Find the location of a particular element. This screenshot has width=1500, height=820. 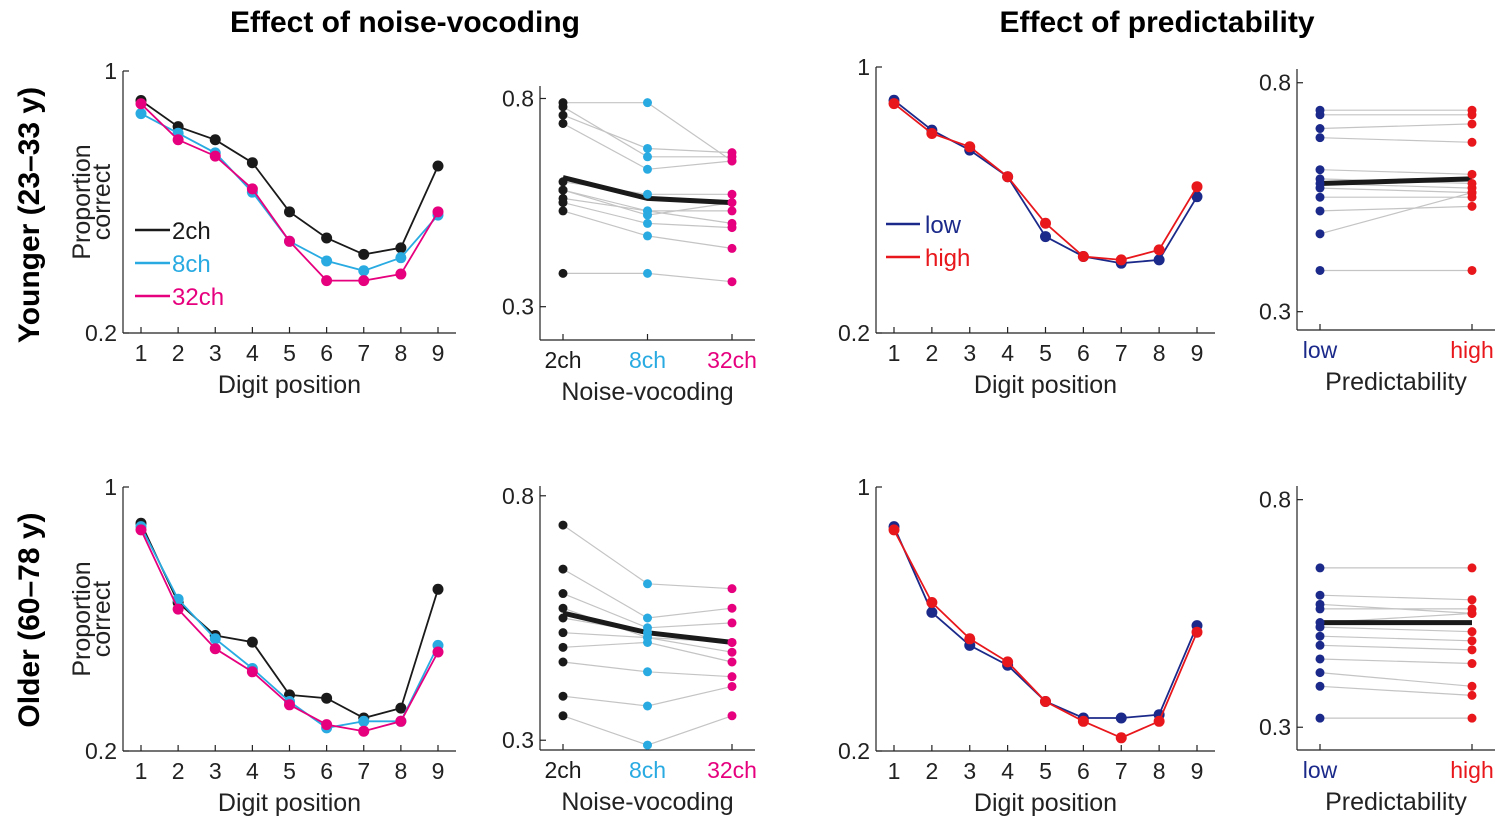

x-tick-label: 6 is located at coordinates (326, 353).